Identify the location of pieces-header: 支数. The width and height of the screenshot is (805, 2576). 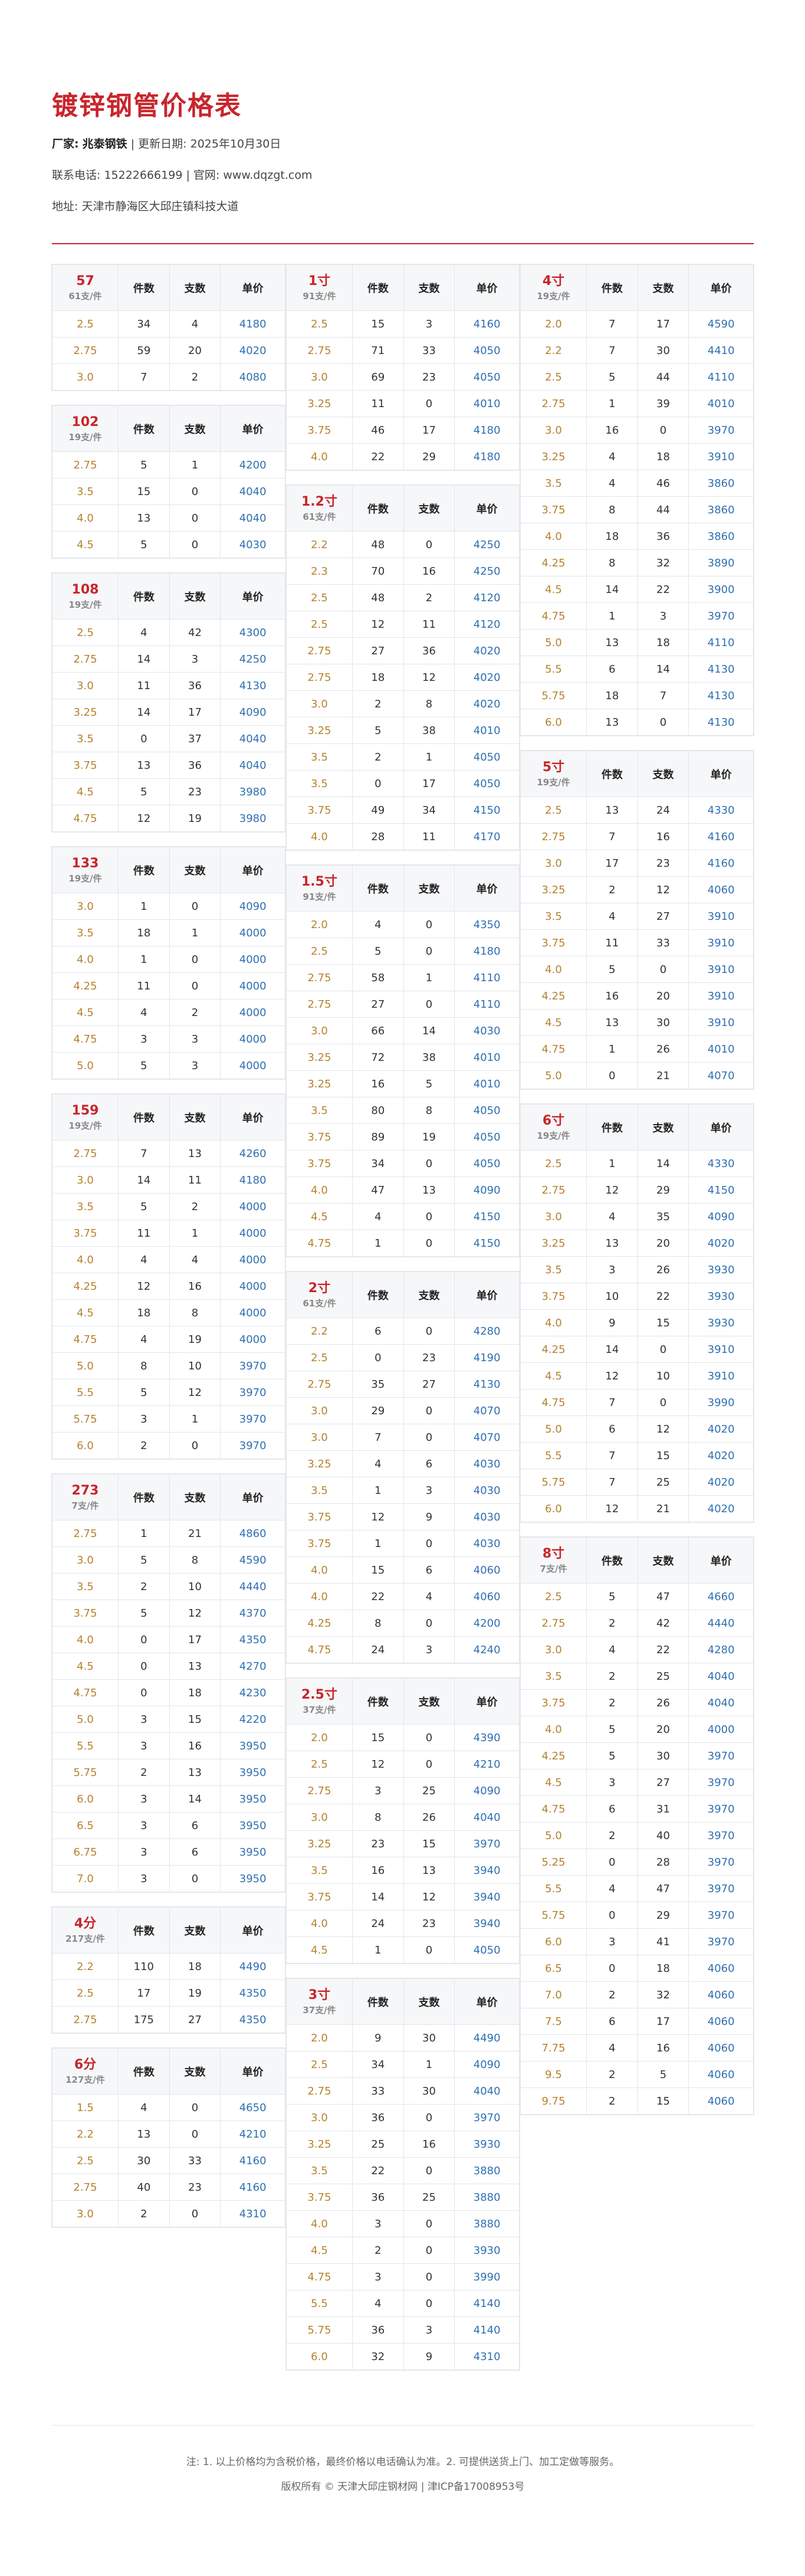
(429, 1701).